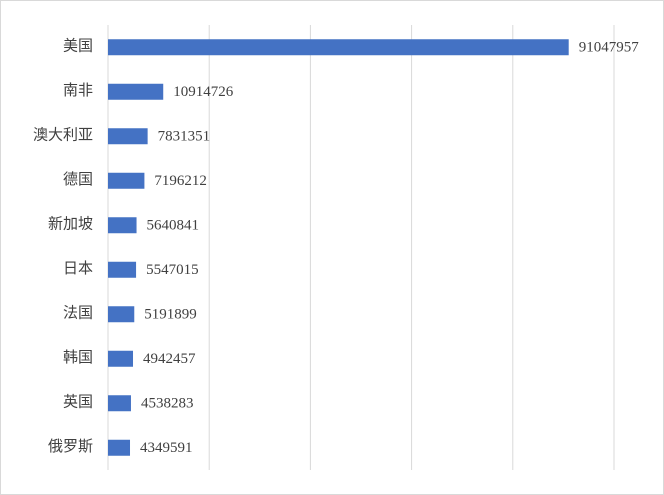  Describe the element at coordinates (78, 313) in the screenshot. I see `y-tick-label: 法国` at that location.